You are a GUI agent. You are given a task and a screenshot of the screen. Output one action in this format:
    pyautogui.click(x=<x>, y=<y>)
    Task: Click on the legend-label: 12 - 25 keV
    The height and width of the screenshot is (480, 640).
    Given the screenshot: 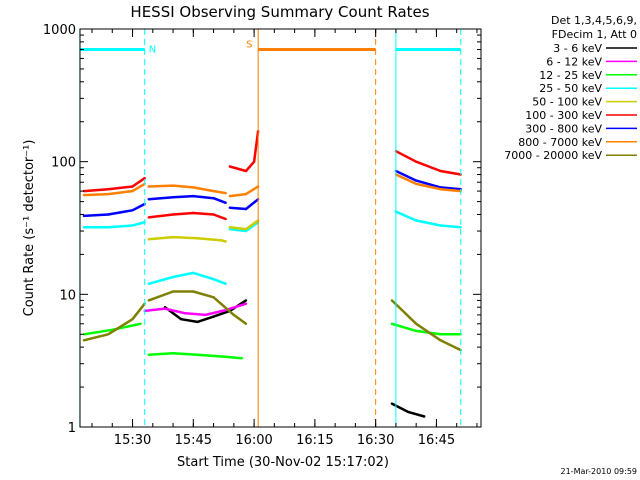 What is the action you would take?
    pyautogui.click(x=570, y=75)
    